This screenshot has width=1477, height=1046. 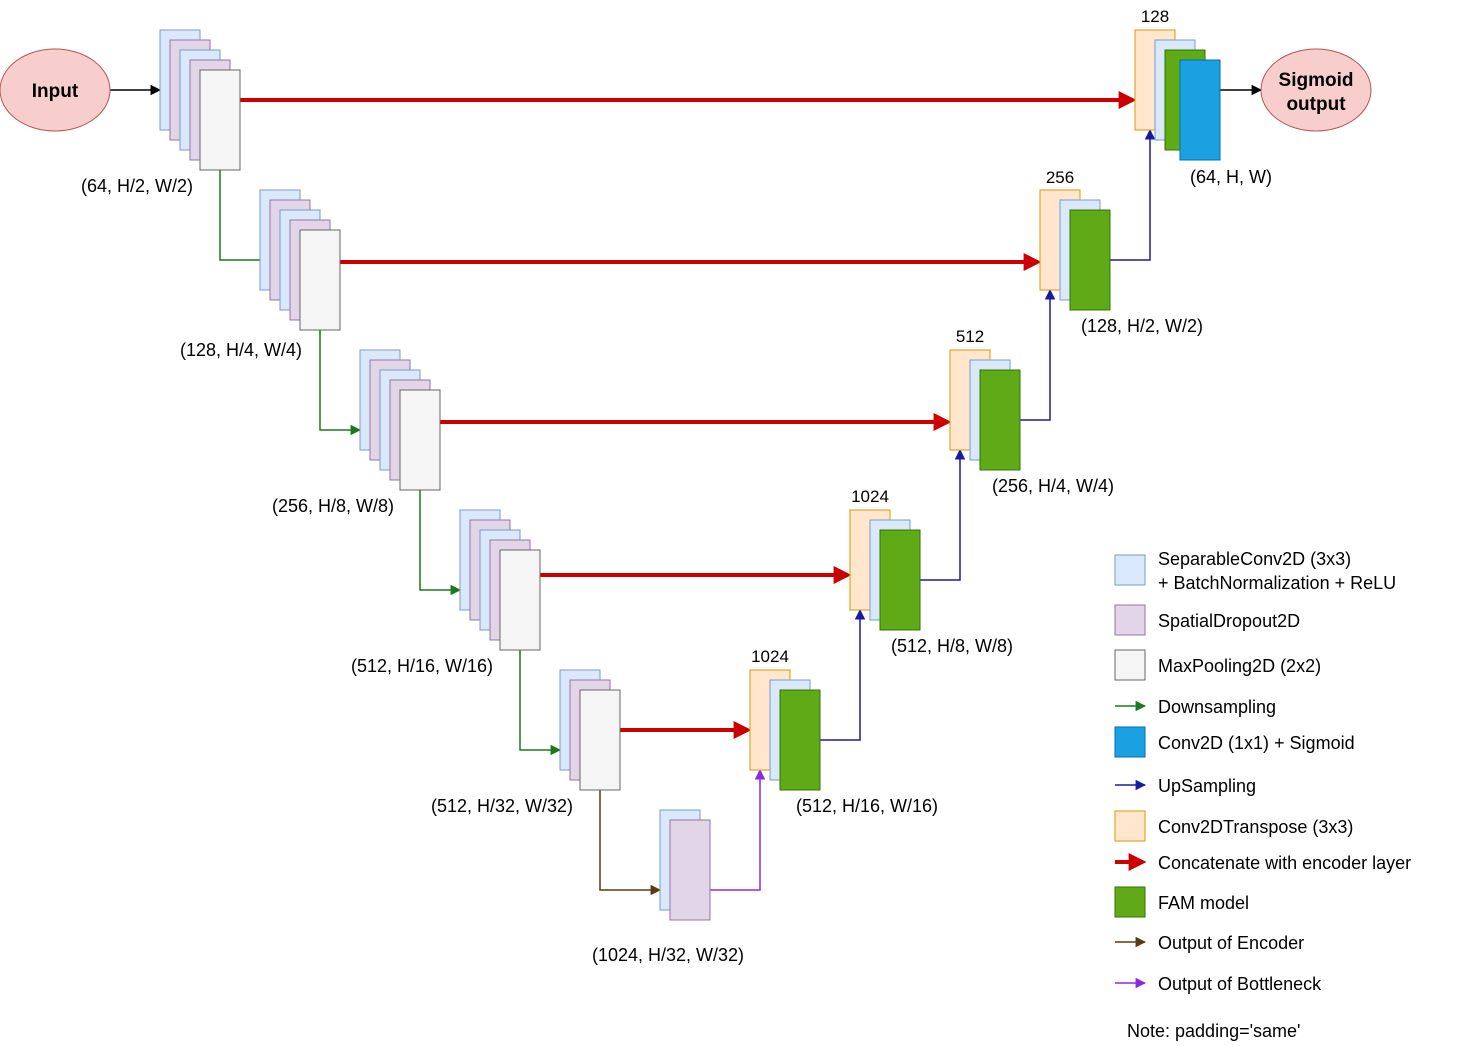 I want to click on legend-item-9-label-line1: FAM model, so click(x=1203, y=903).